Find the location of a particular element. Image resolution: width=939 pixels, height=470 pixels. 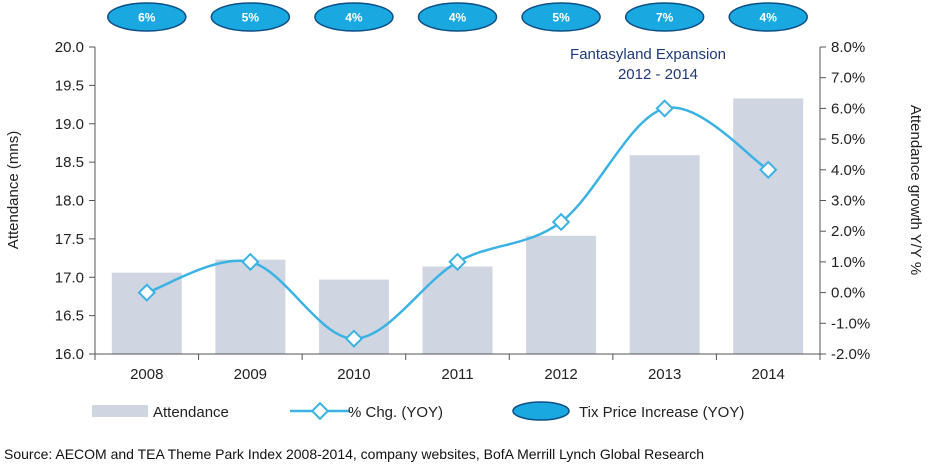

legend-attendance-label: Attendance is located at coordinates (191, 412).